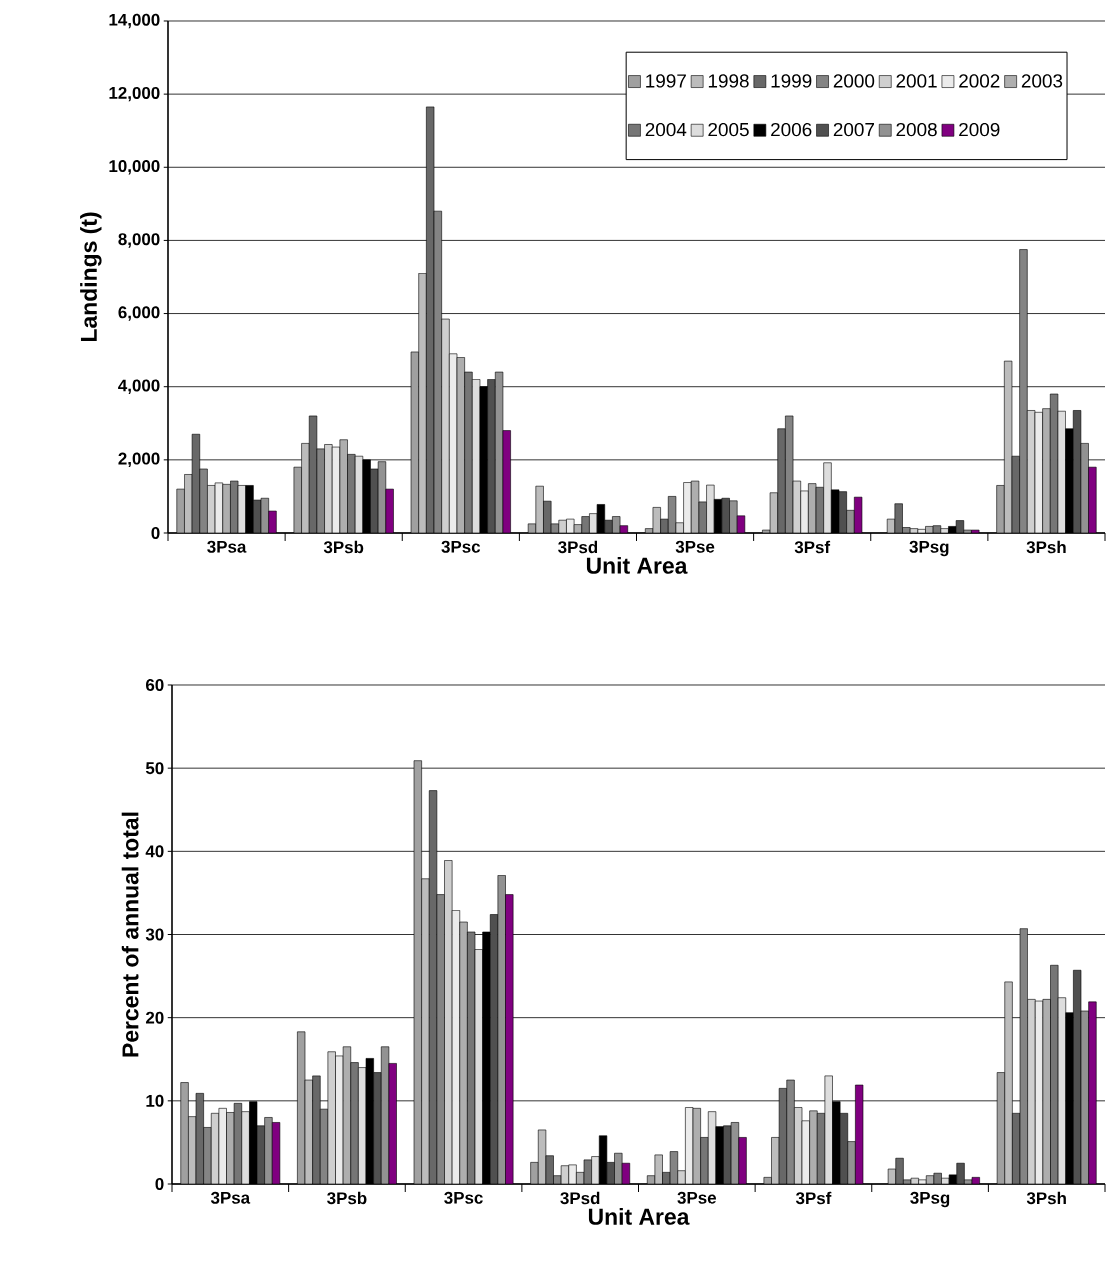 The height and width of the screenshot is (1283, 1112). Describe the element at coordinates (916, 129) in the screenshot. I see `legend-label: 2008` at that location.